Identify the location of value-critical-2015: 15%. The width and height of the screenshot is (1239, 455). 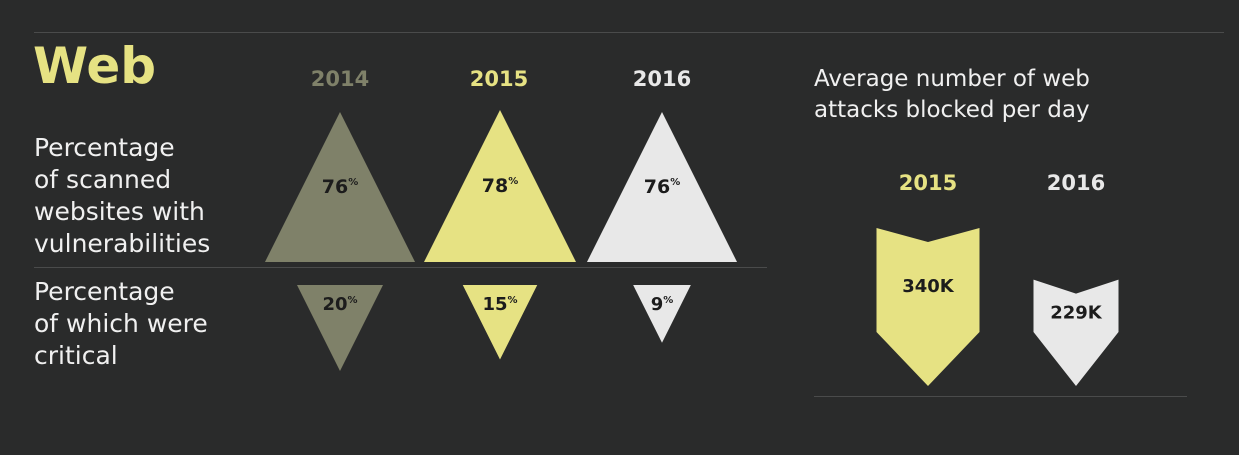
(499, 304).